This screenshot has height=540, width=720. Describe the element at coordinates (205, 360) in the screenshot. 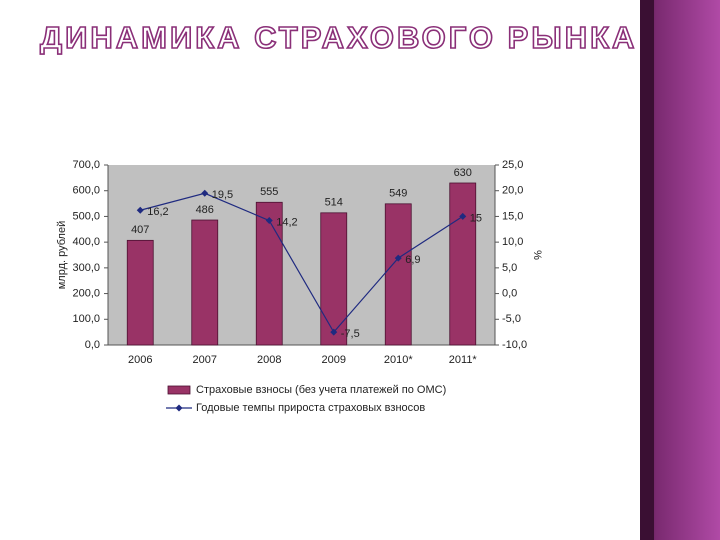

I see `x-tick-label: 2007` at that location.